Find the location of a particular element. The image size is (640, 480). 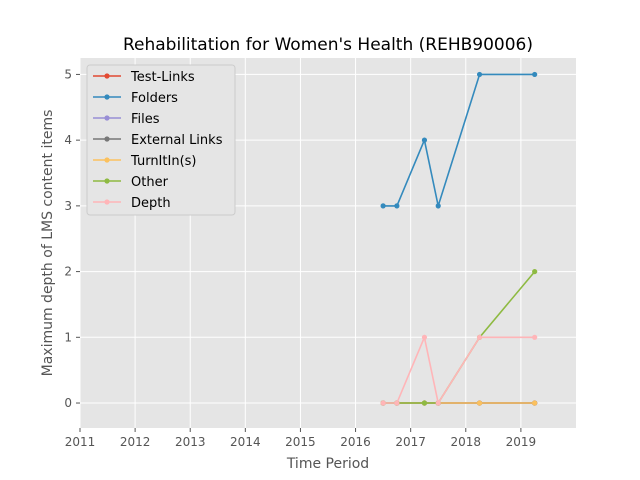

x-tick-label: 2011 is located at coordinates (80, 442).